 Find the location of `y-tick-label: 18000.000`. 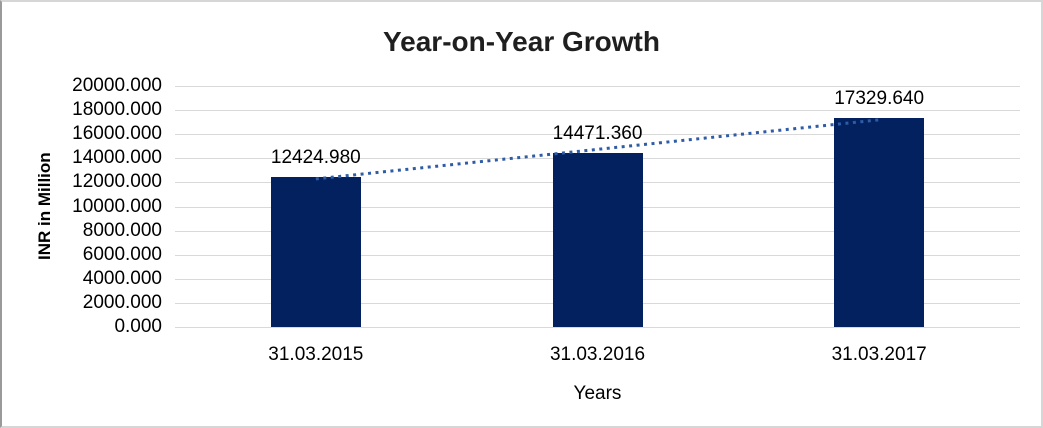

y-tick-label: 18000.000 is located at coordinates (117, 110).